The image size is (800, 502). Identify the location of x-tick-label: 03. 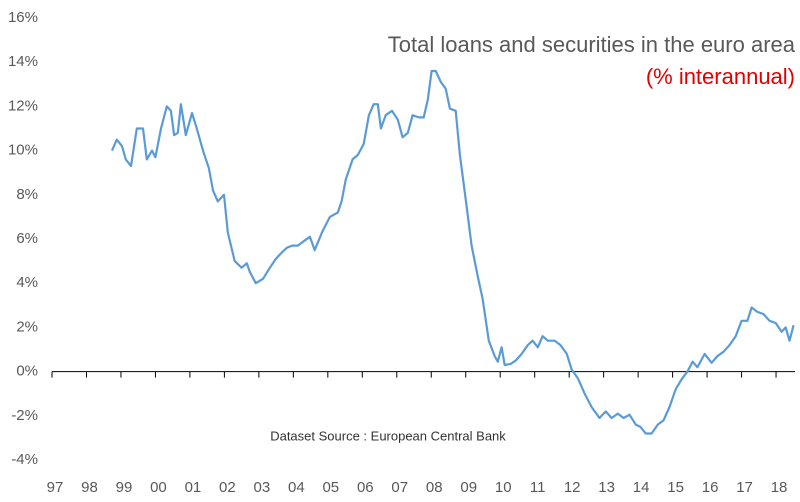
(262, 487).